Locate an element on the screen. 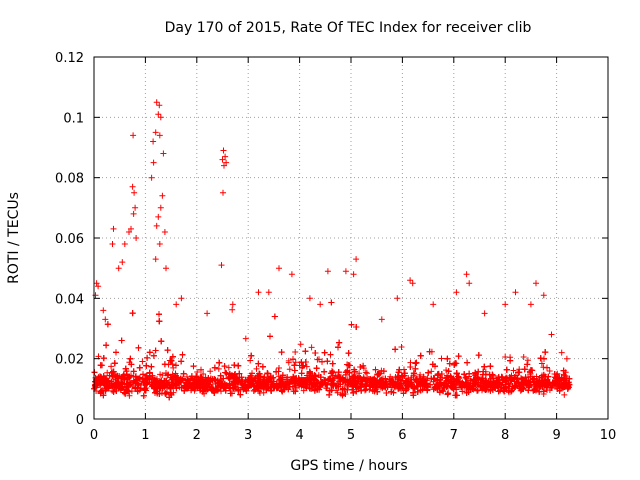 The width and height of the screenshot is (640, 480). x-tick-label: 9 is located at coordinates (556, 435).